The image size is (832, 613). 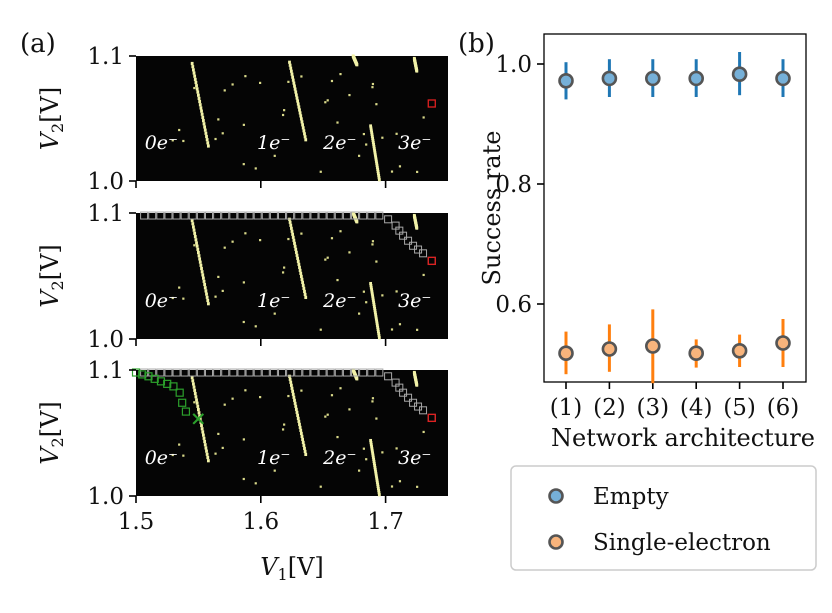 I want to click on data-point, so click(x=739, y=74).